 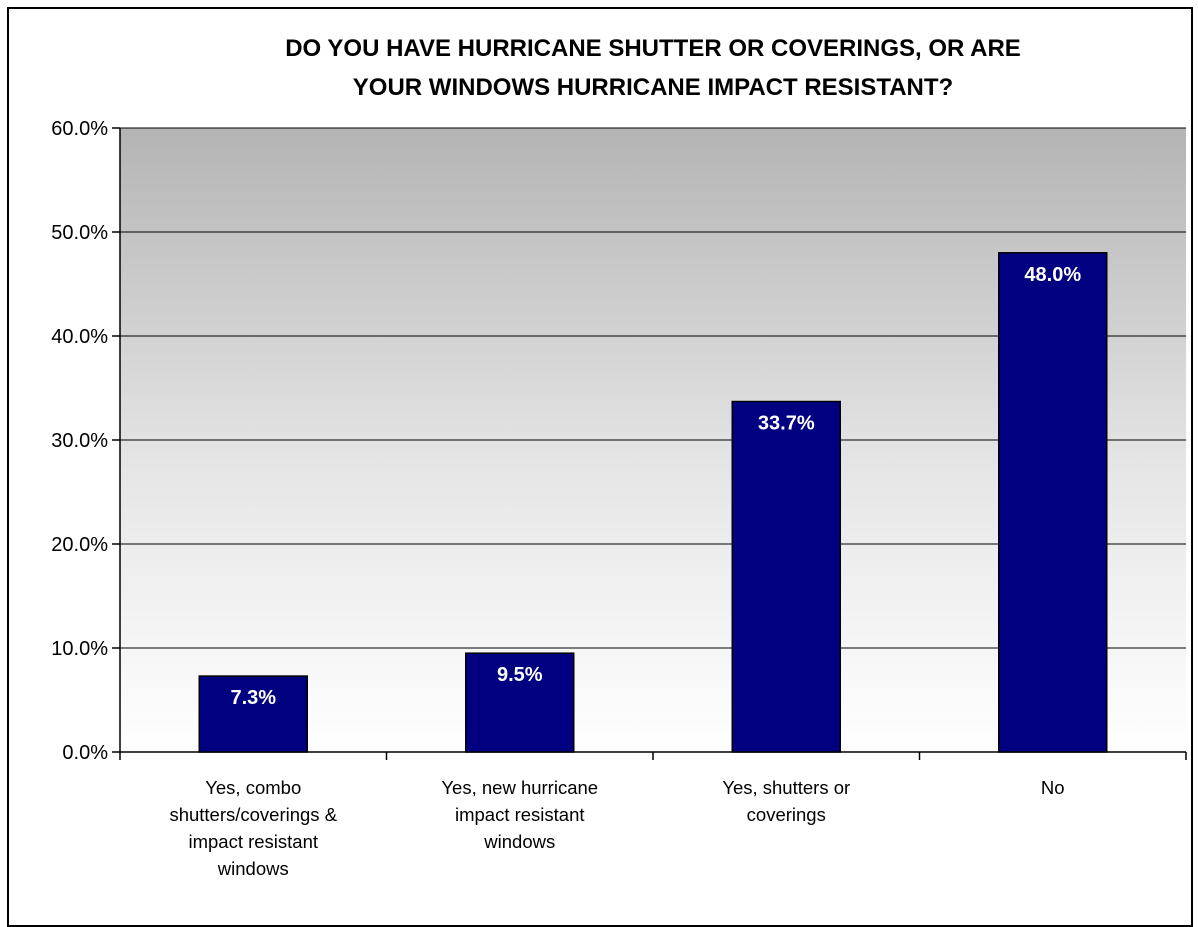 I want to click on y-tick-label: 30.0%, so click(x=79, y=441).